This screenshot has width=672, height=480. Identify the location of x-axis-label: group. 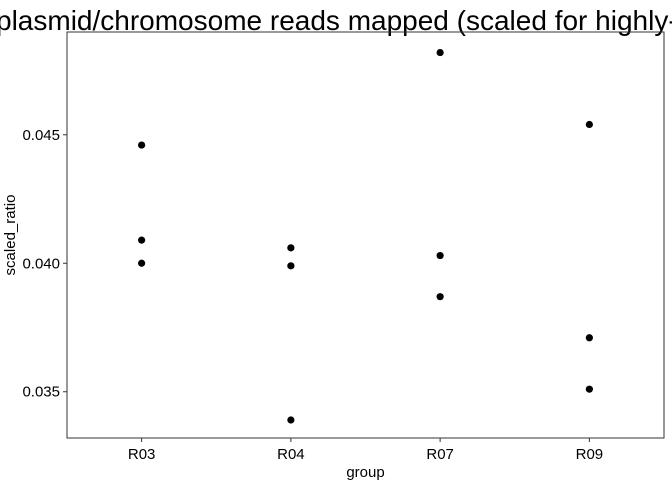
(365, 472).